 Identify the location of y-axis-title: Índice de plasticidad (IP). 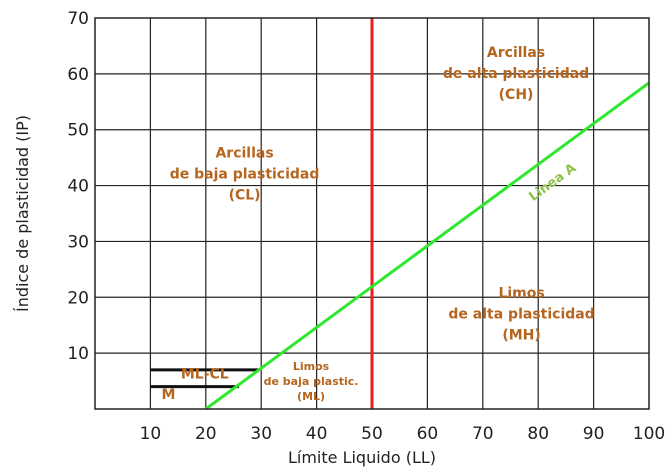
(22, 213).